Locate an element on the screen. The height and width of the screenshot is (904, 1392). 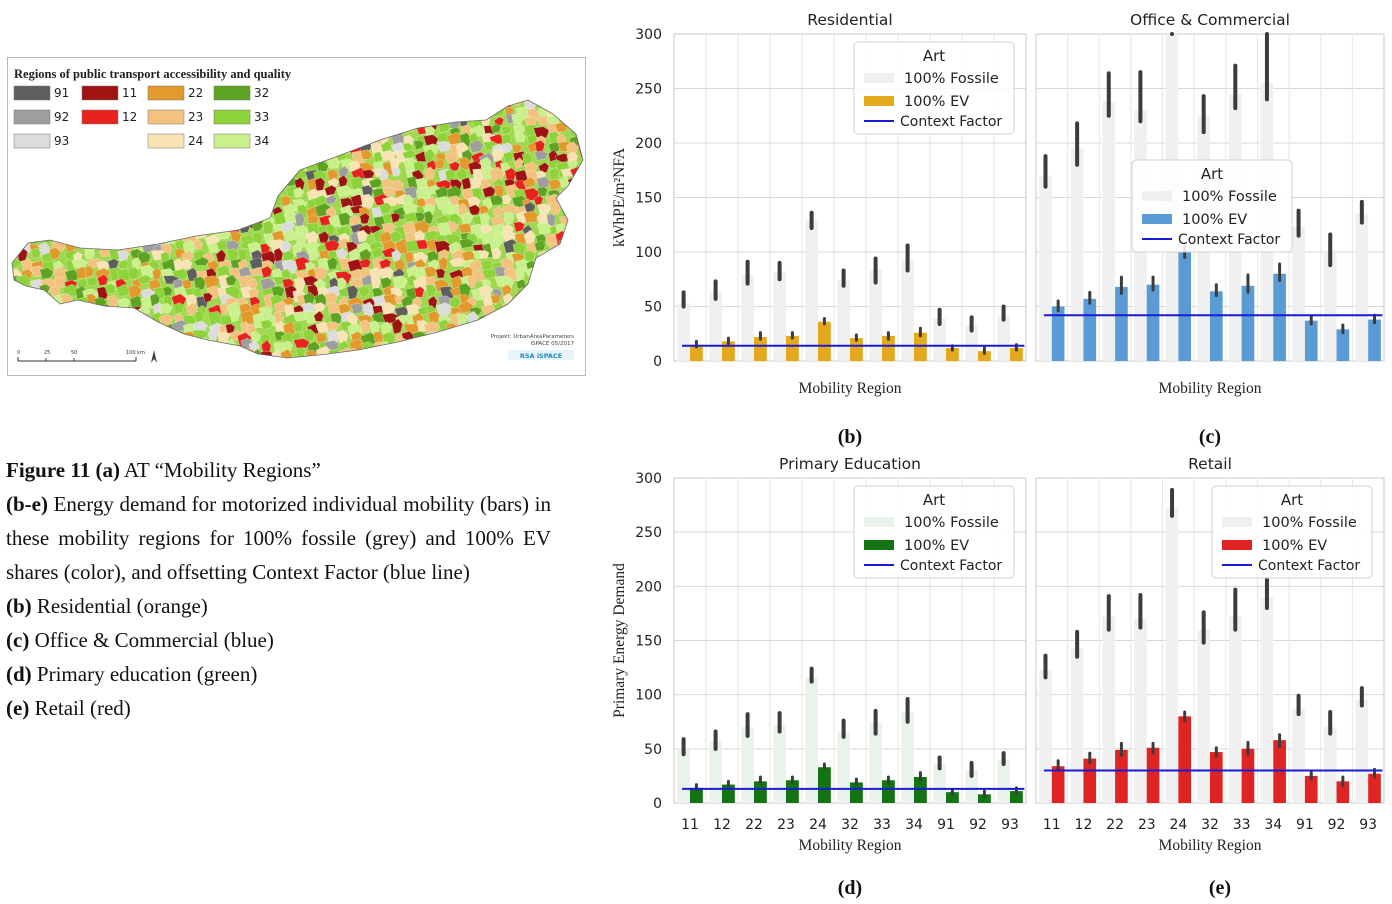
ytick-label: 100 is located at coordinates (648, 696).